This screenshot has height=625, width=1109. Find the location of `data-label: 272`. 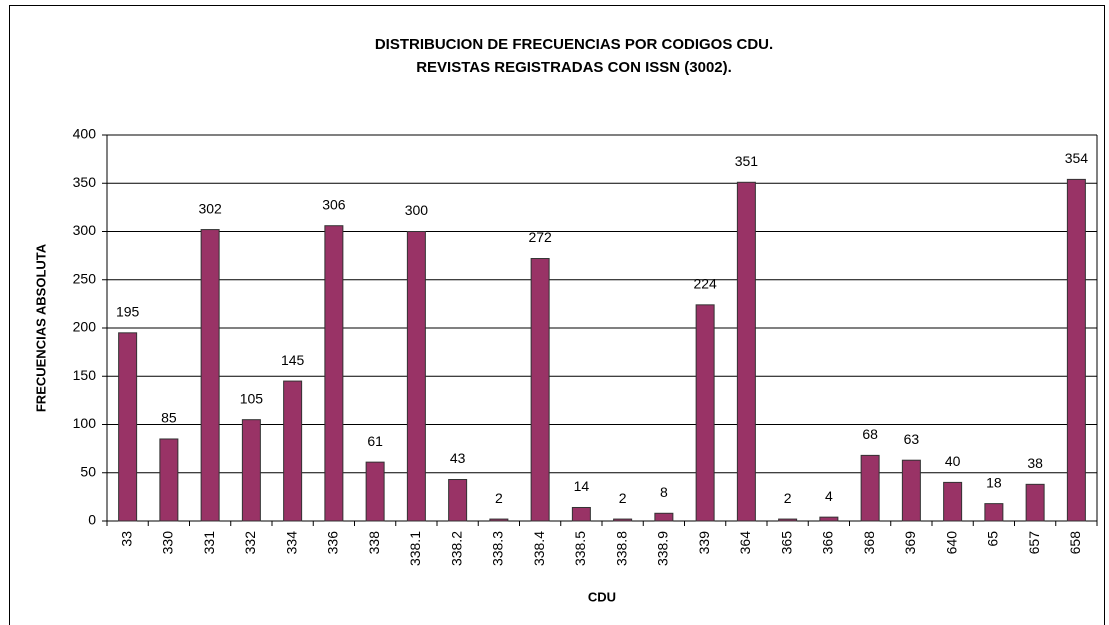

data-label: 272 is located at coordinates (540, 237).